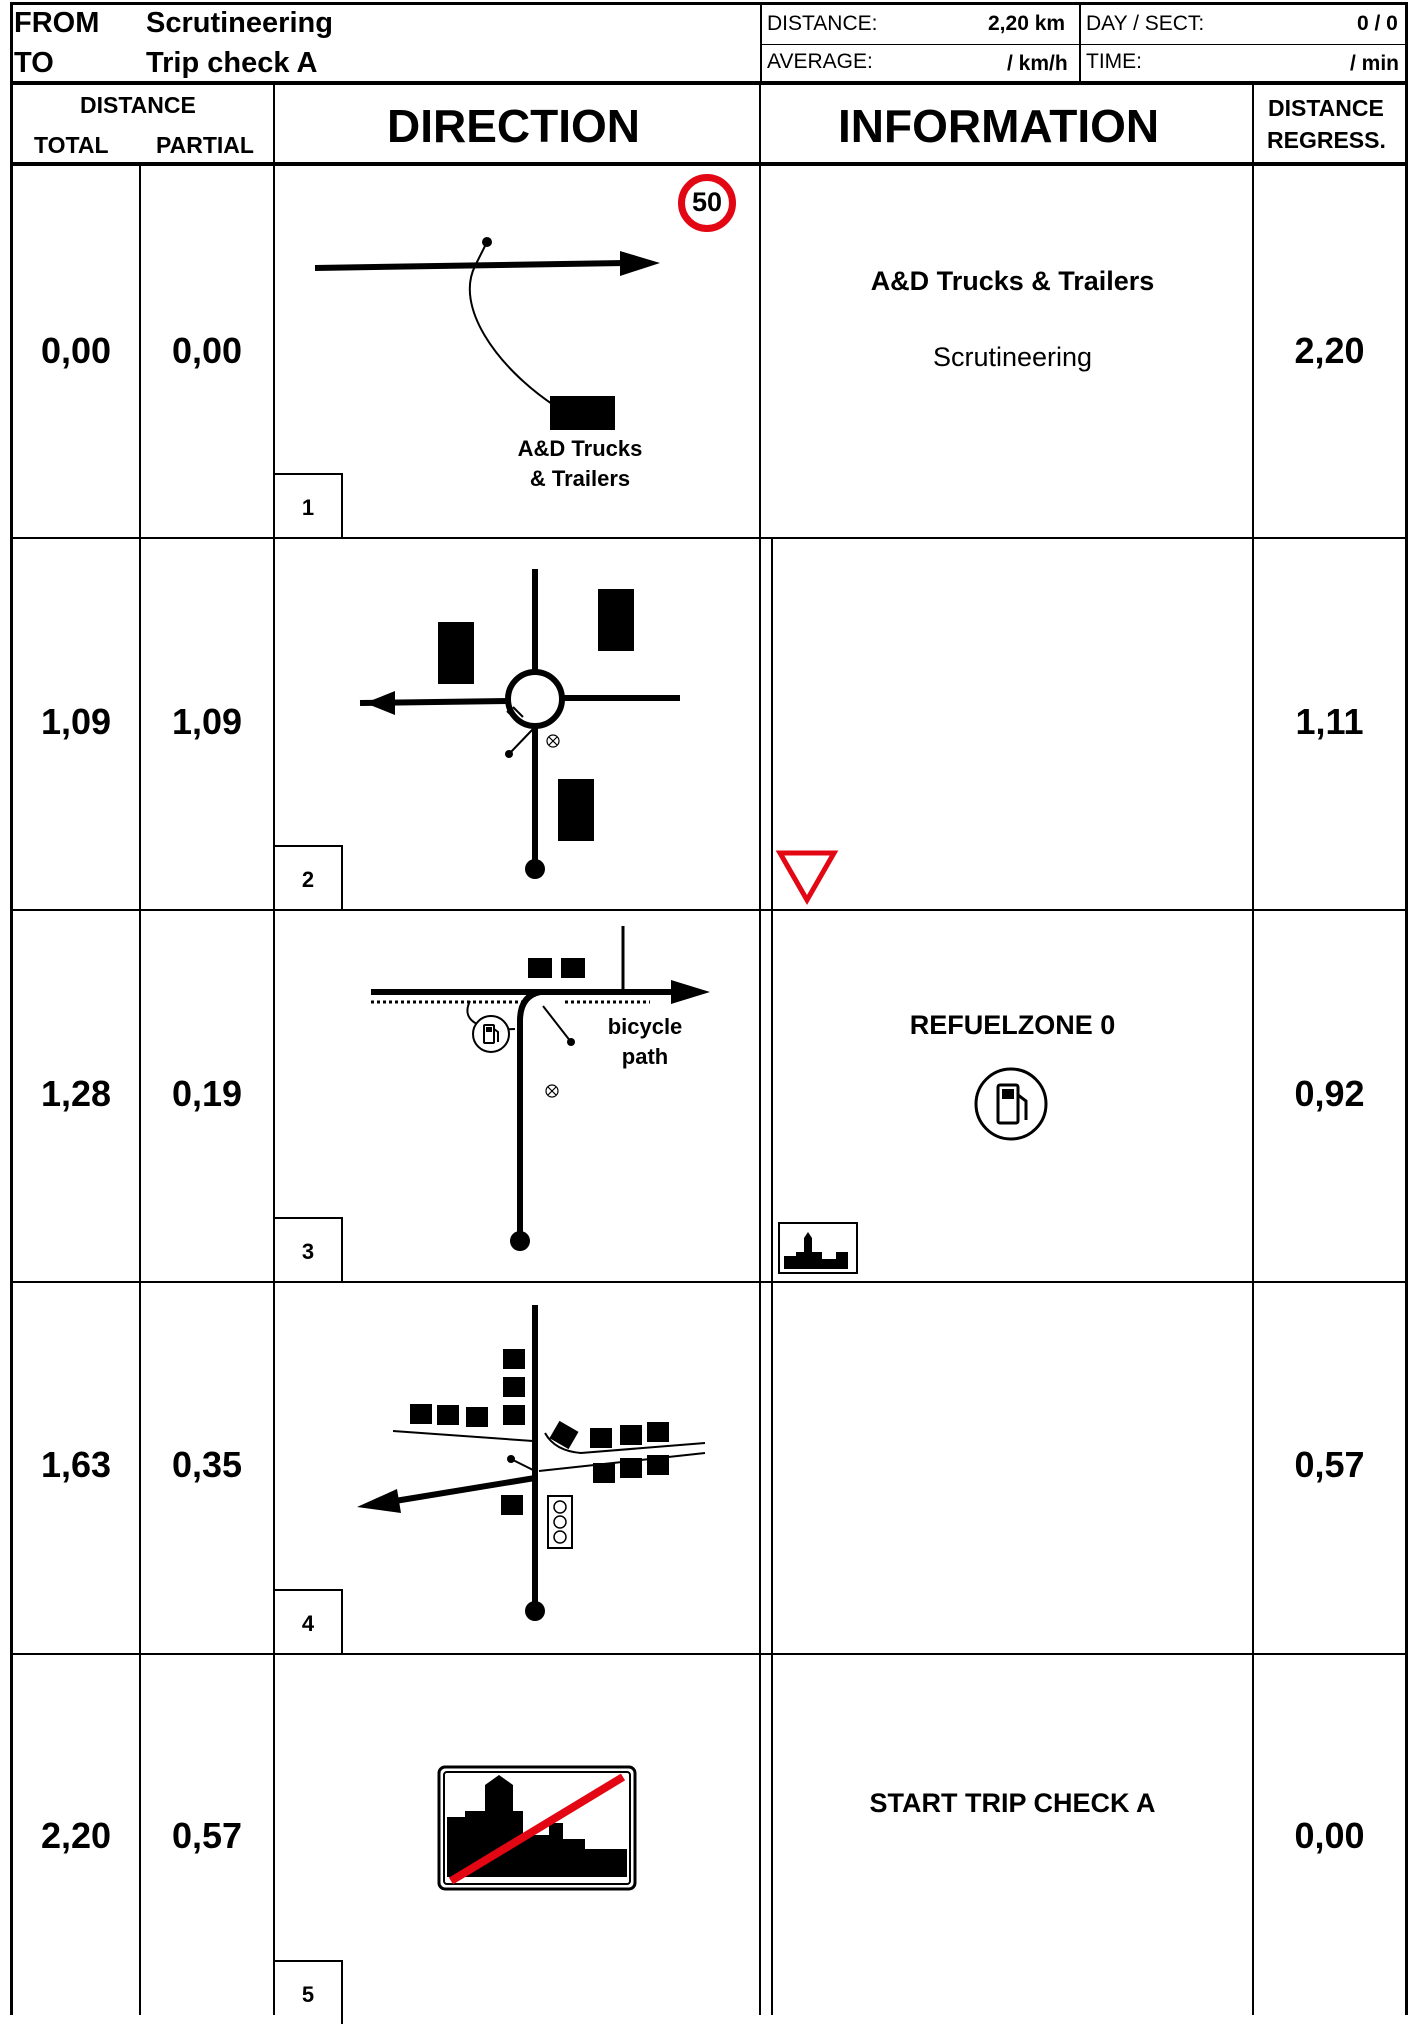  I want to click on regress-column-header-line2: REGRESS., so click(1326, 140).